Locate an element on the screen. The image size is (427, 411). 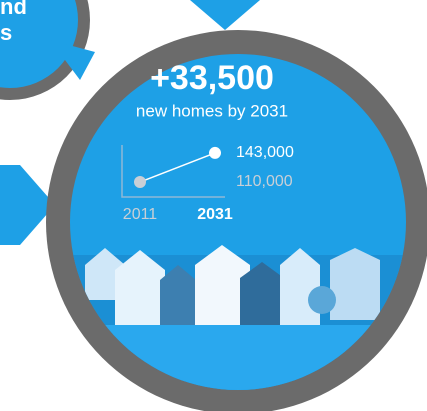
houses is located at coordinates (232, 285).